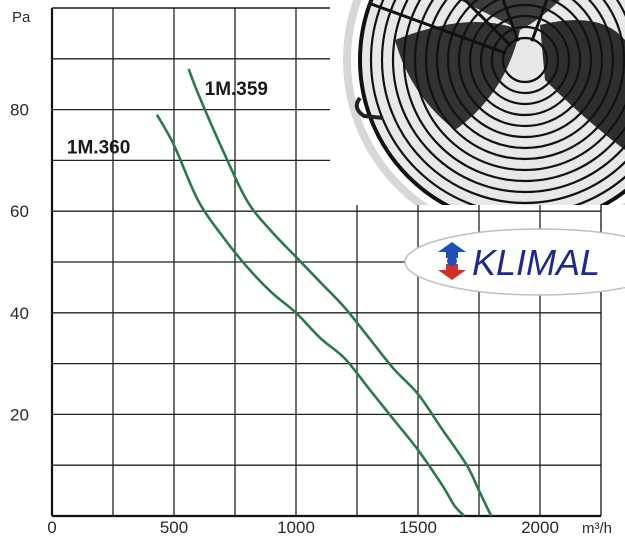 The height and width of the screenshot is (539, 625). Describe the element at coordinates (174, 527) in the screenshot. I see `x-tick-label: 500` at that location.